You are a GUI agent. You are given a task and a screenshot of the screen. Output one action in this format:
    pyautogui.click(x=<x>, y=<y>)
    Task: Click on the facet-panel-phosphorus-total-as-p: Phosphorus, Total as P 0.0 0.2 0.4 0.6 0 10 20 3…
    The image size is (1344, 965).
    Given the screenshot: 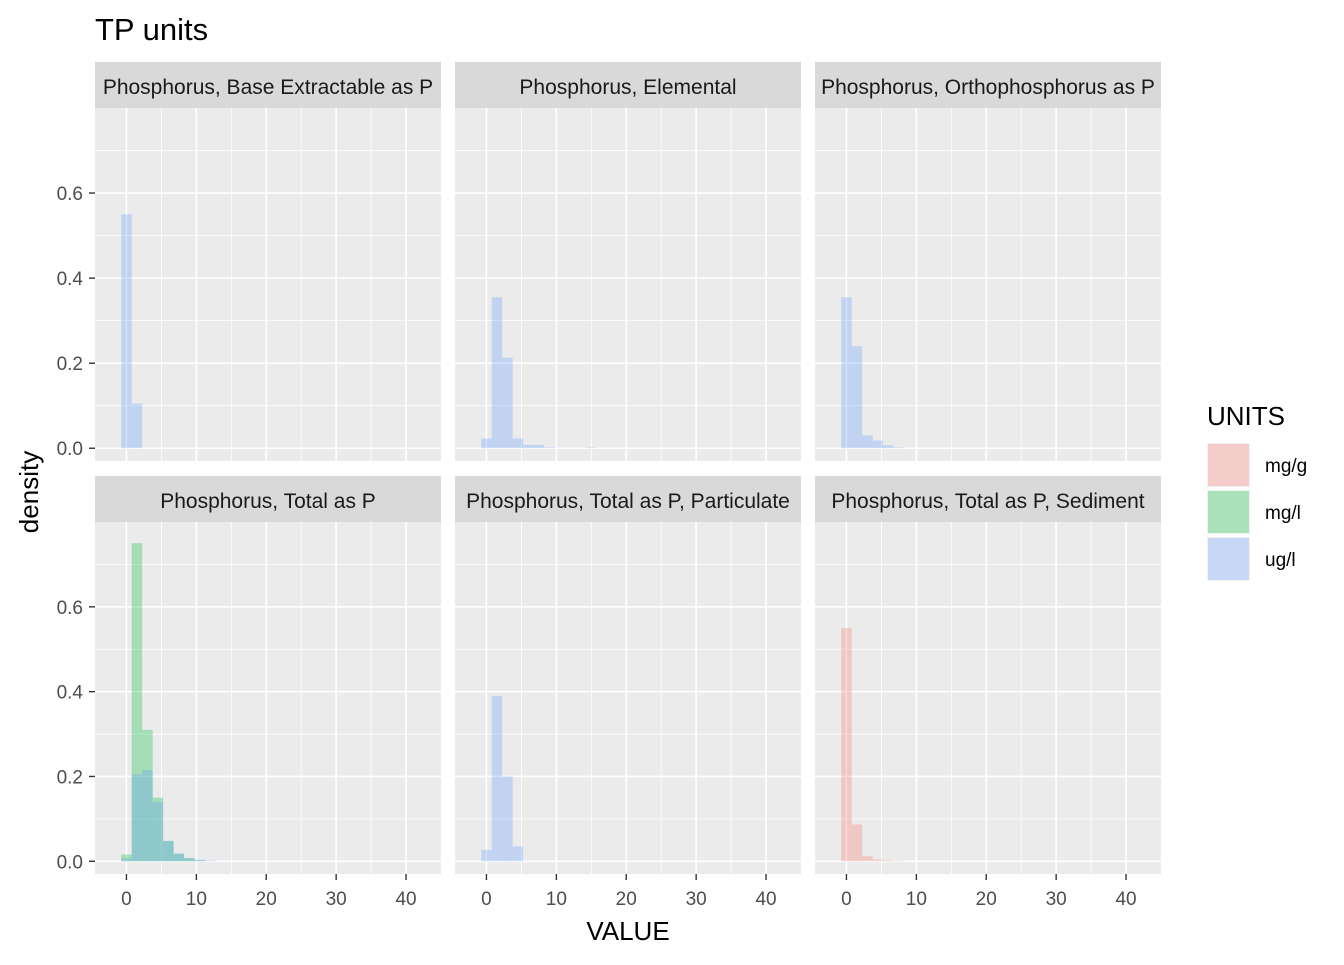 What is the action you would take?
    pyautogui.click(x=249, y=693)
    